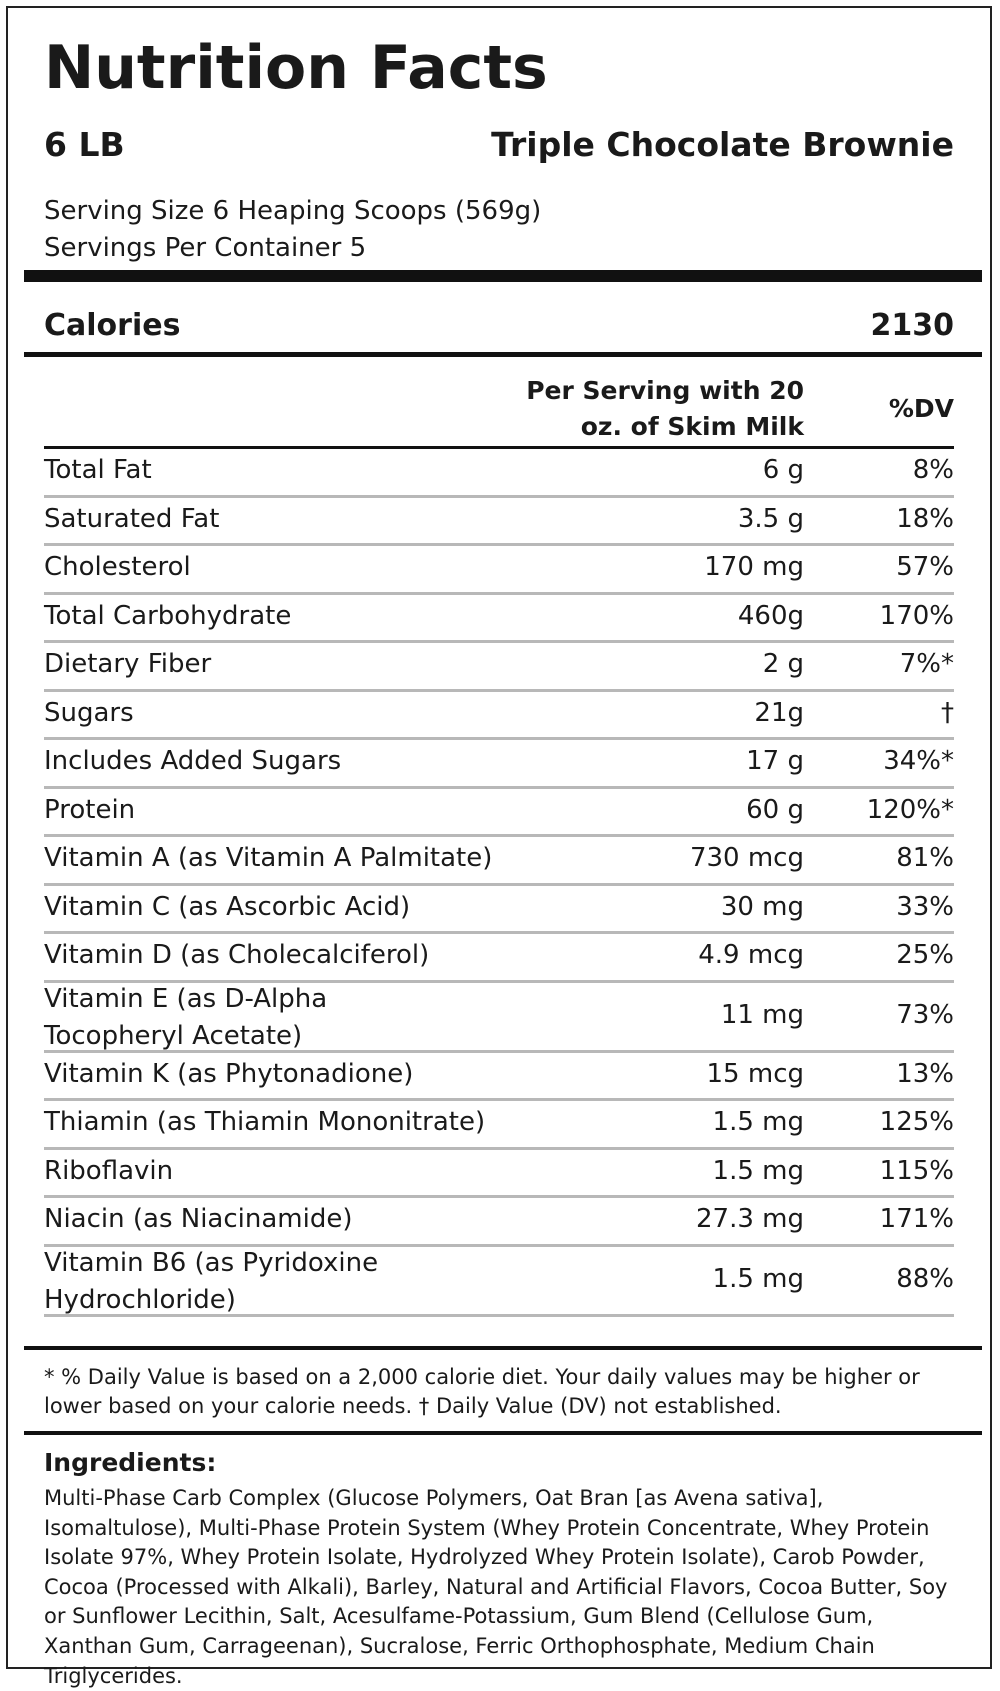 The width and height of the screenshot is (1000, 1691). I want to click on nutrient-amount: 30 mg, so click(762, 906).